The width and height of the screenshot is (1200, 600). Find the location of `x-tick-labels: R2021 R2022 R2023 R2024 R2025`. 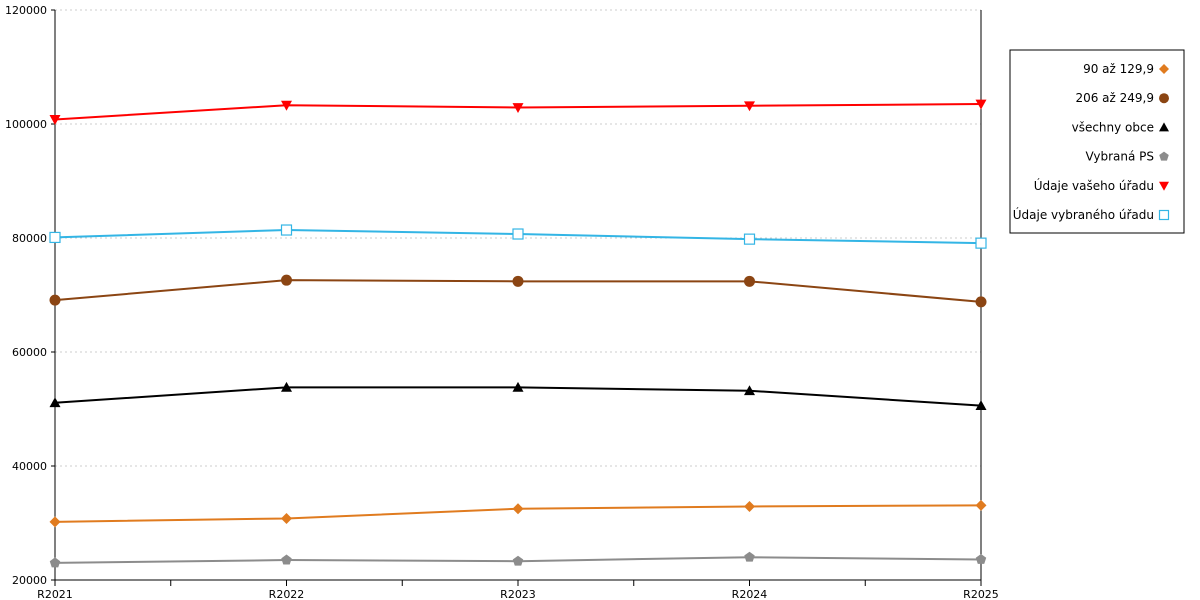

x-tick-labels: R2021 R2022 R2023 R2024 R2025 is located at coordinates (518, 590).